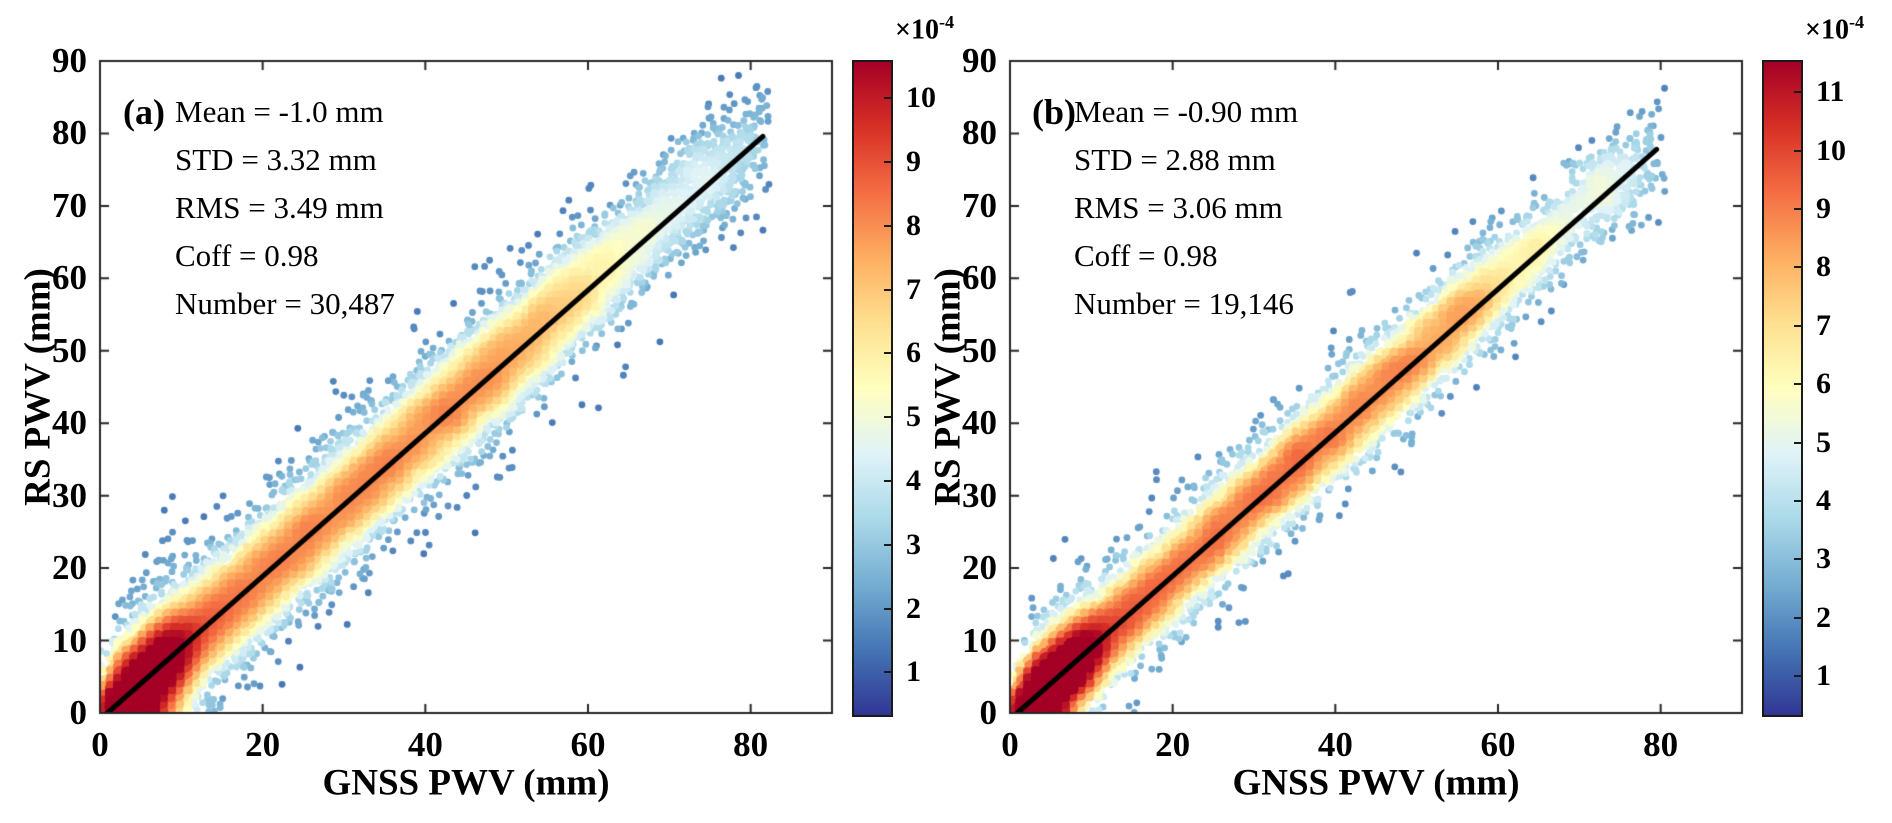  Describe the element at coordinates (38, 387) in the screenshot. I see `panel-a-y-axis-label: RS PWV (mm)` at that location.